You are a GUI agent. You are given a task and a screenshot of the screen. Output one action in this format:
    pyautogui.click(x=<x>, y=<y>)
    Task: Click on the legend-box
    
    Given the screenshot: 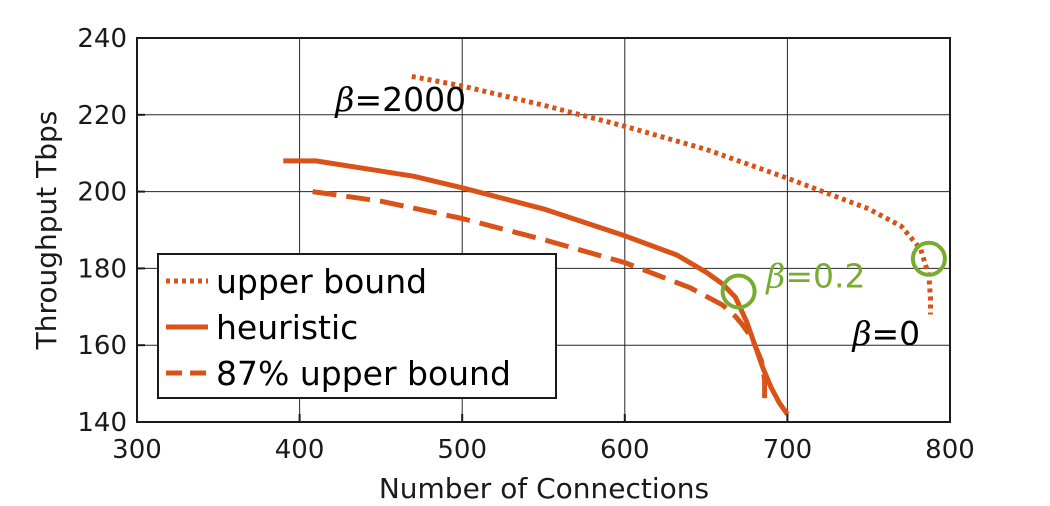 What is the action you would take?
    pyautogui.click(x=357, y=326)
    